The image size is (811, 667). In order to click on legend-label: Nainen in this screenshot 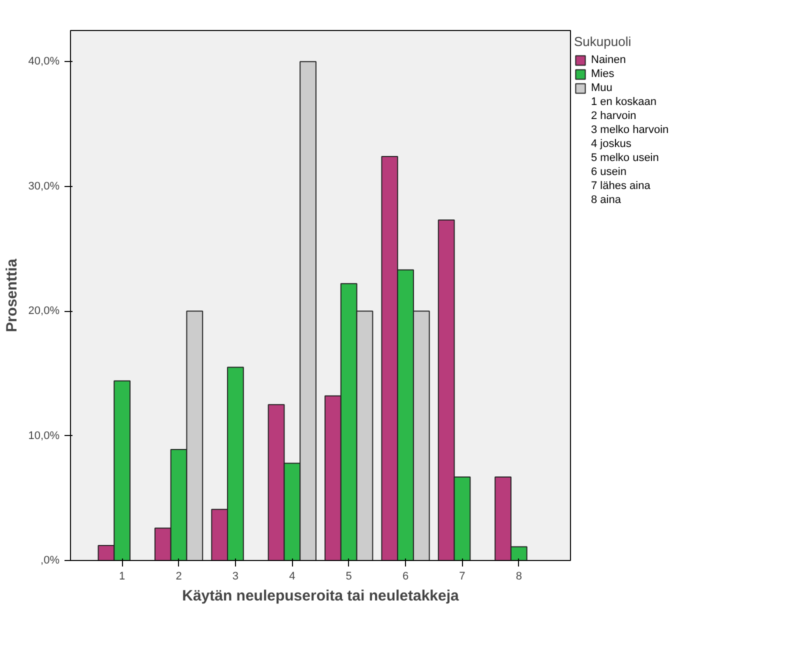, I will do `click(608, 60)`.